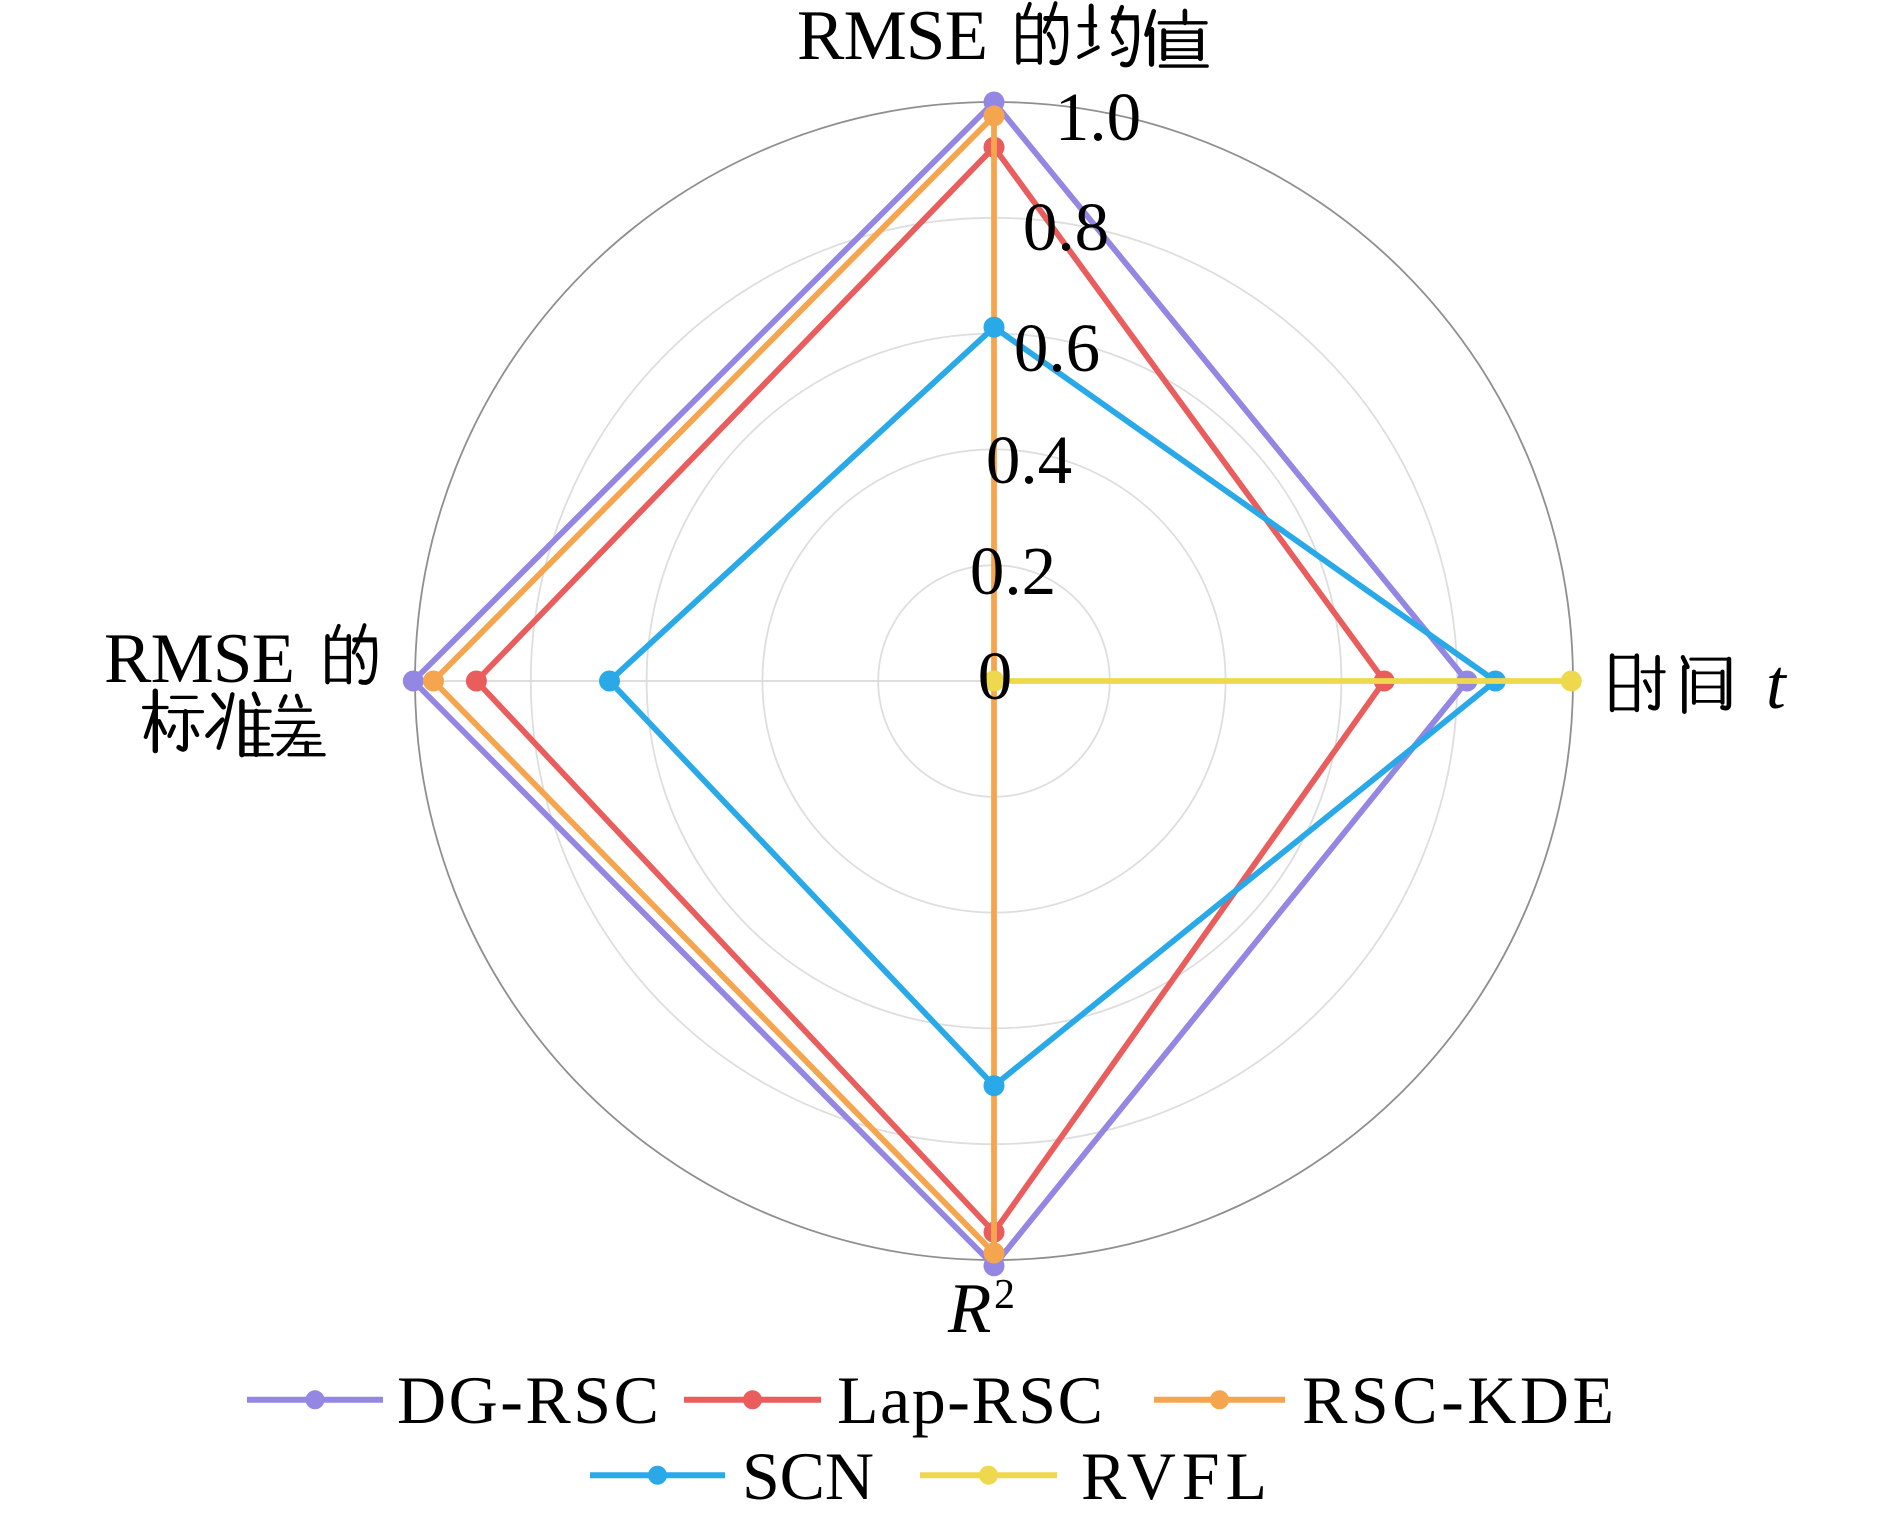 The height and width of the screenshot is (1518, 1890). What do you see at coordinates (808, 1476) in the screenshot?
I see `svg-text: SCN` at bounding box center [808, 1476].